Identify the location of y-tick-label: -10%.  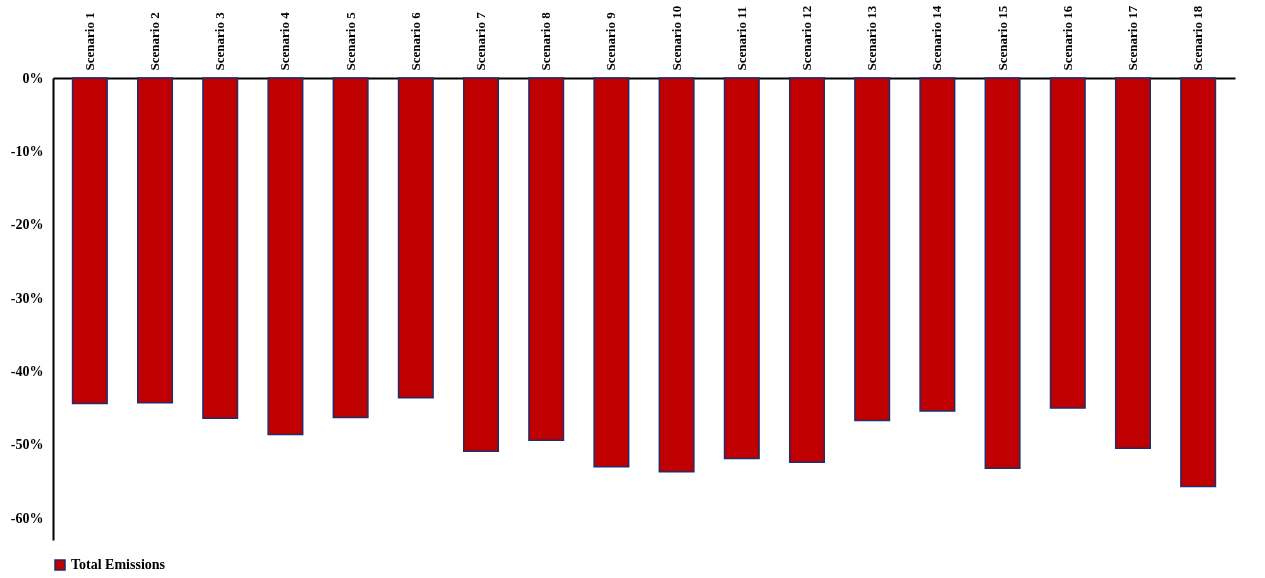
(27, 151).